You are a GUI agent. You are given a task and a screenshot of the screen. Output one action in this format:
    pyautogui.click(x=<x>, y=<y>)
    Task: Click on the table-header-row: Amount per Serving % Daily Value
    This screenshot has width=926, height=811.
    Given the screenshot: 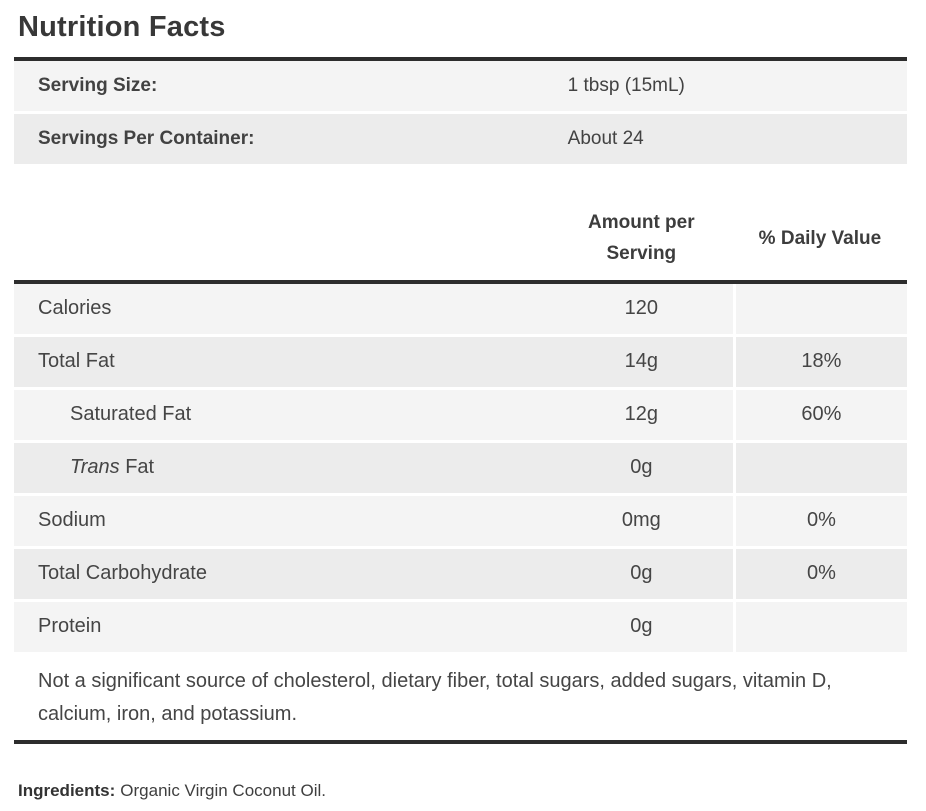 What is the action you would take?
    pyautogui.click(x=460, y=224)
    